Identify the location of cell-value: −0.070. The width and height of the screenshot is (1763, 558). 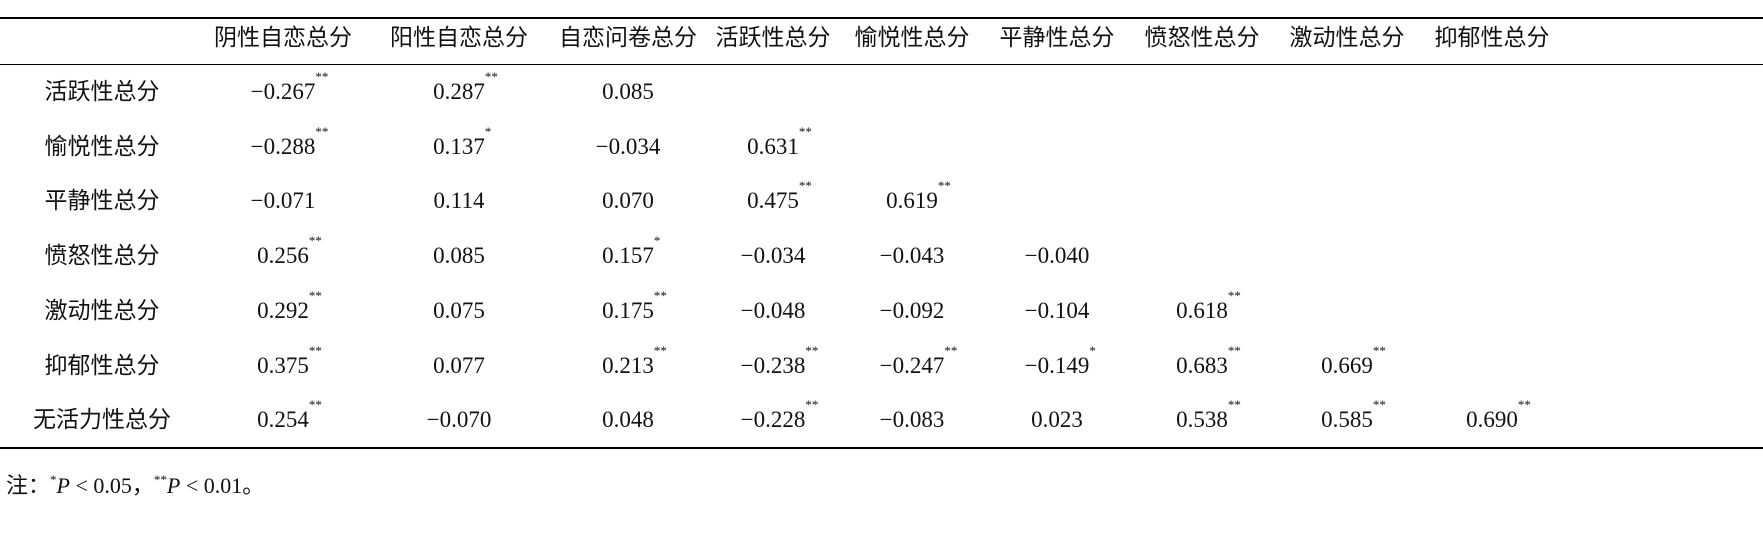
(459, 420).